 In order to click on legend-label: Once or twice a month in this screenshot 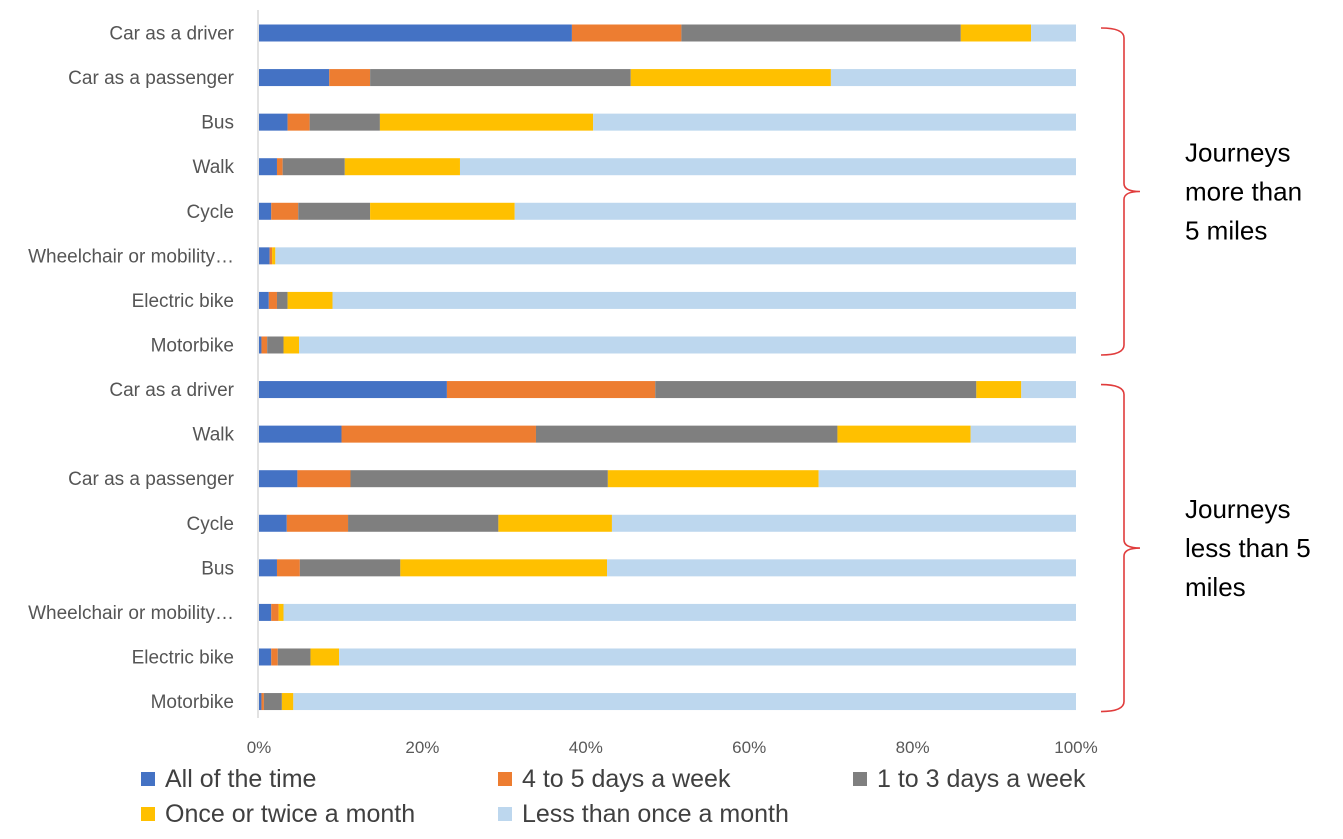, I will do `click(290, 814)`.